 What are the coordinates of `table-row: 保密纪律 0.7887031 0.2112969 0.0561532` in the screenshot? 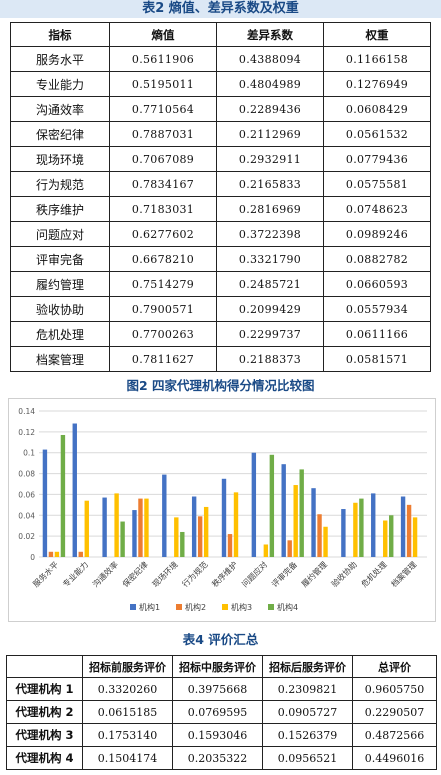 It's located at (220, 134).